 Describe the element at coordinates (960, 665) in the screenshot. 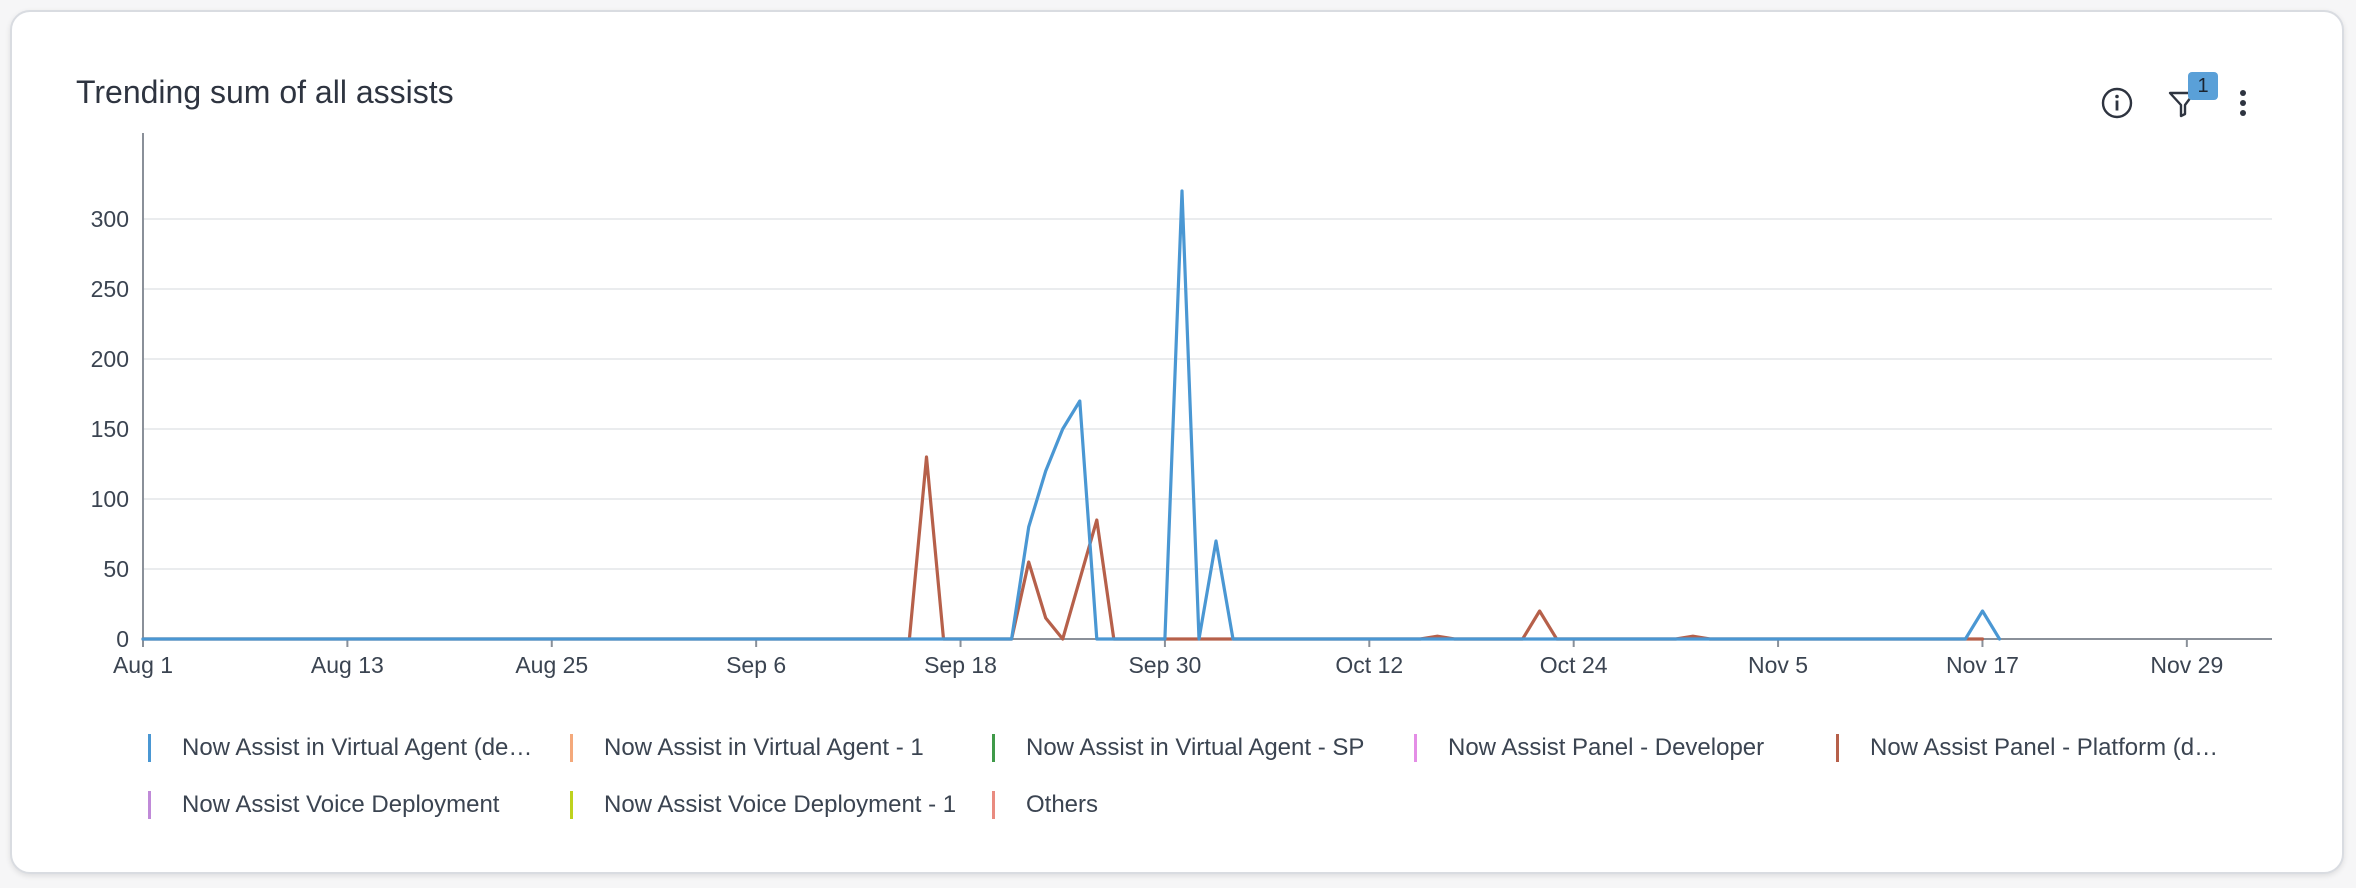

I see `x-tick-label: Sep 18` at that location.